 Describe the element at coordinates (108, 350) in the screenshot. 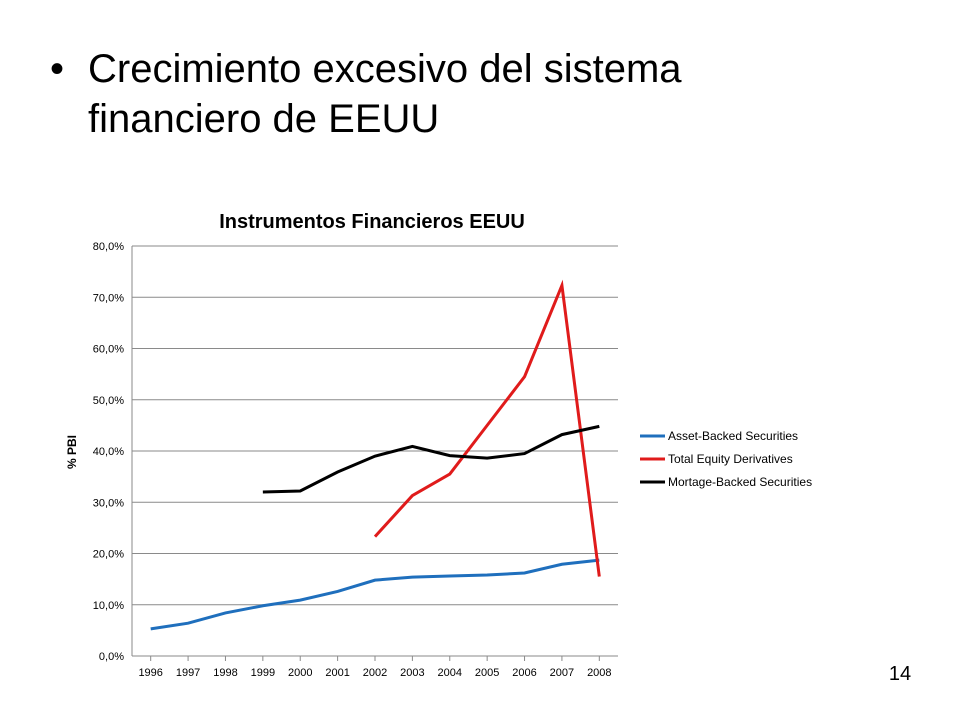

I see `y-tick-label: 60,0%` at that location.